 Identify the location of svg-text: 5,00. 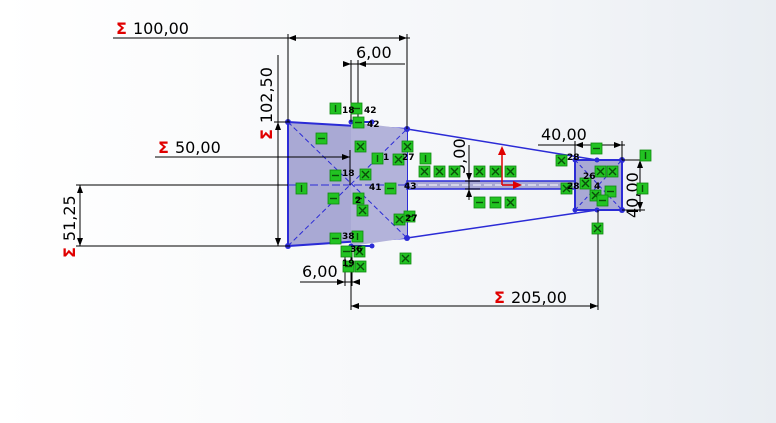
(459, 156).